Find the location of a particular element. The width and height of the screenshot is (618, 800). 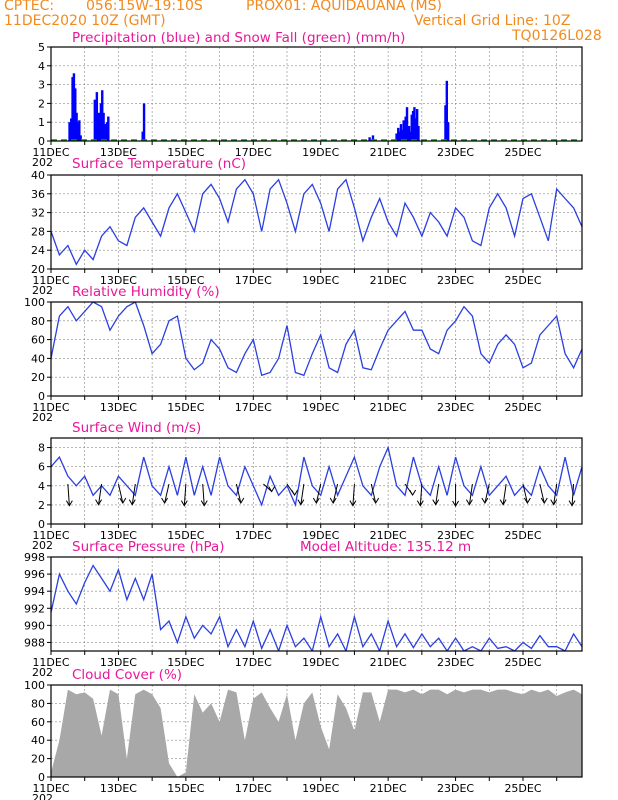

humidity-frame is located at coordinates (316, 349).